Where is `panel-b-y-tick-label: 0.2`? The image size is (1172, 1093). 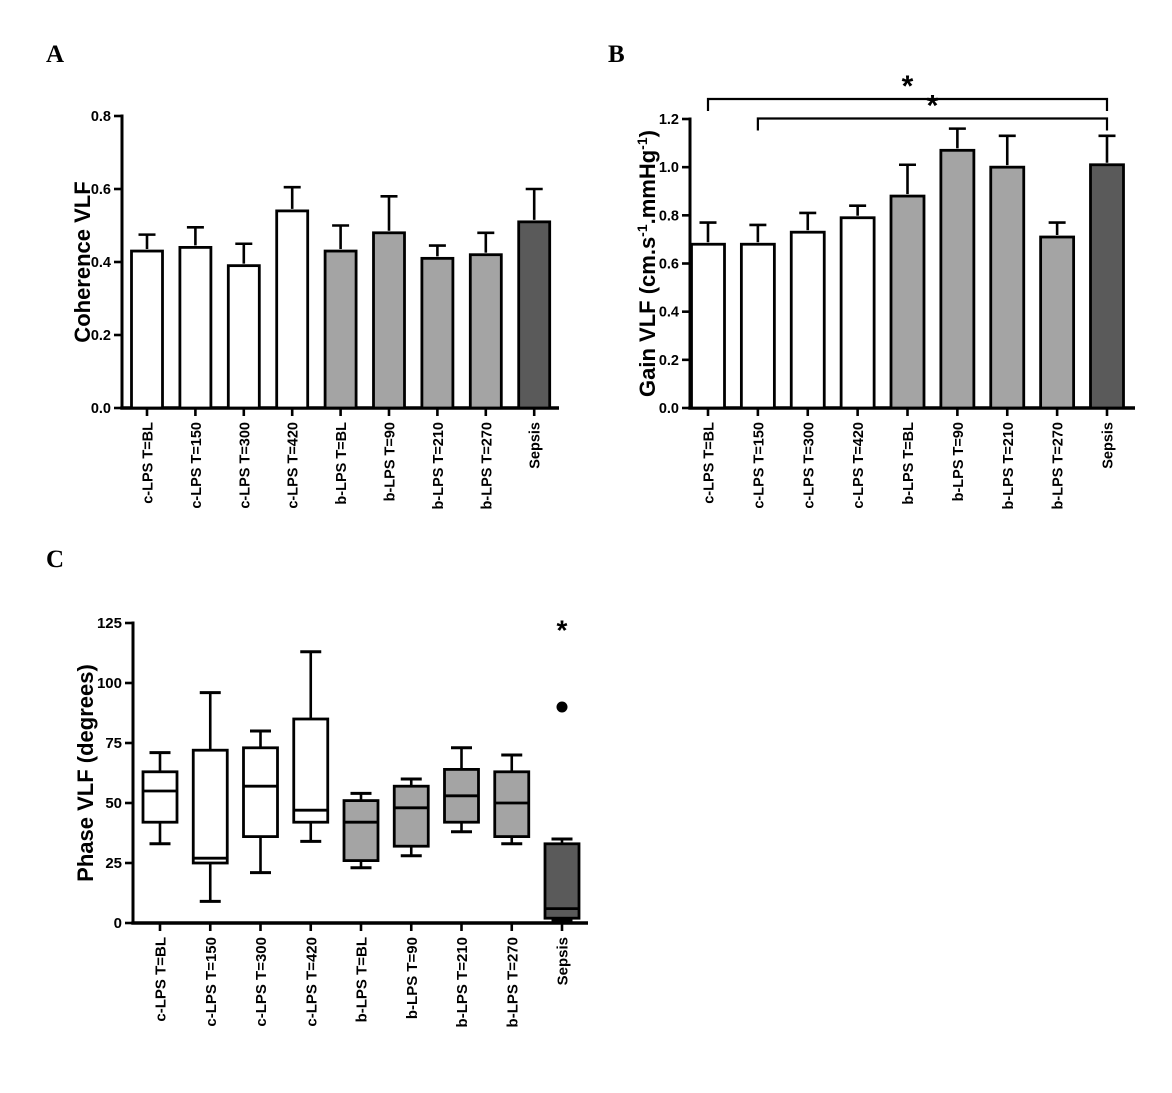 panel-b-y-tick-label: 0.2 is located at coordinates (669, 361).